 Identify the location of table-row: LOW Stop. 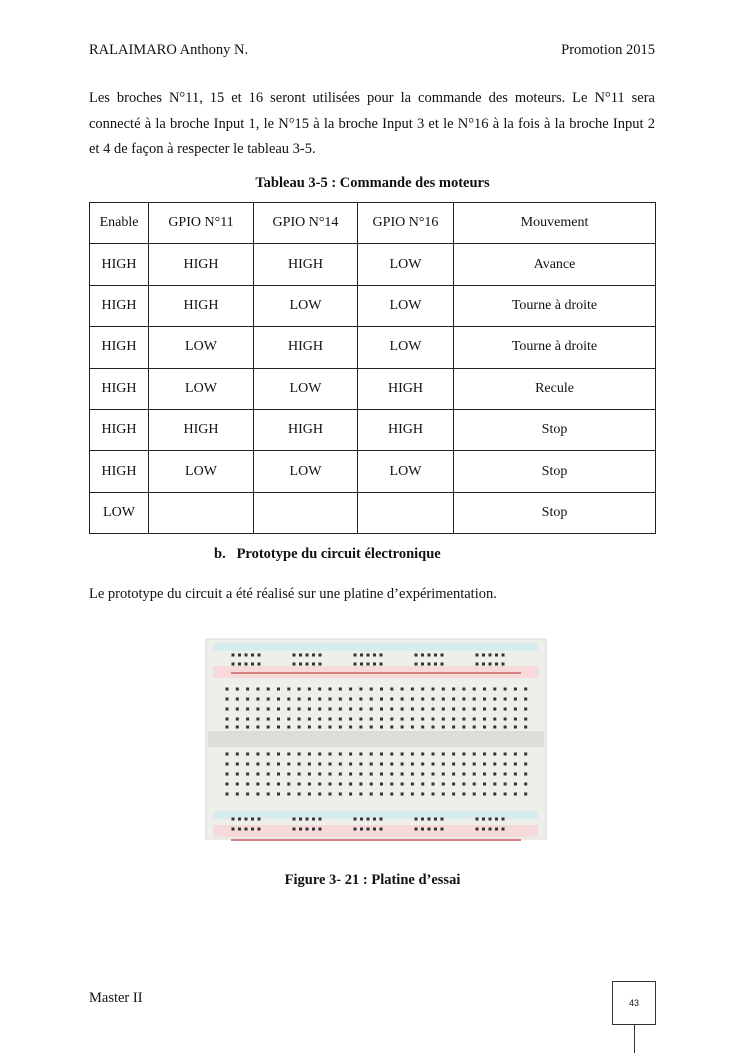
(372, 513).